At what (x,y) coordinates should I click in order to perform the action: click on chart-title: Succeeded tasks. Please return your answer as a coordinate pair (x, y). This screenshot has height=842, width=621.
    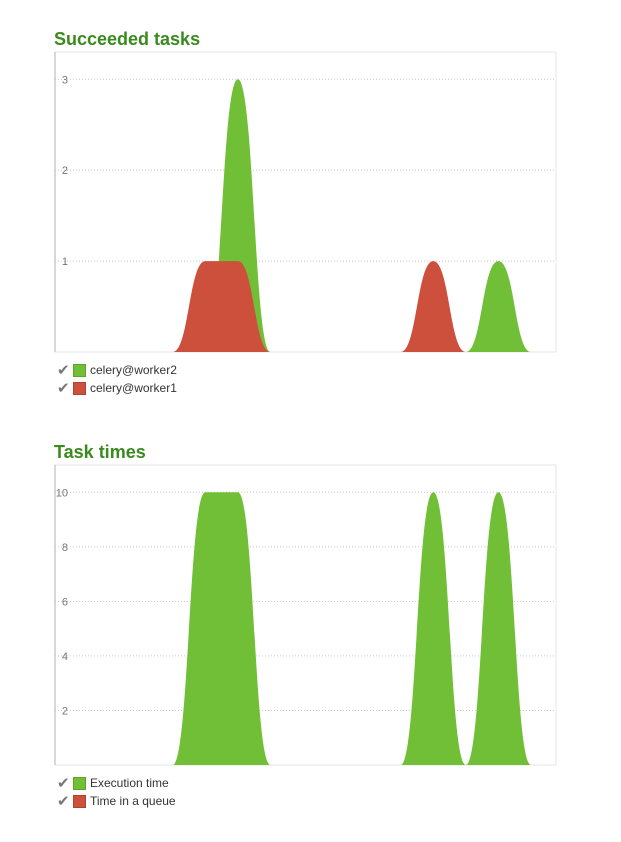
    Looking at the image, I should click on (127, 39).